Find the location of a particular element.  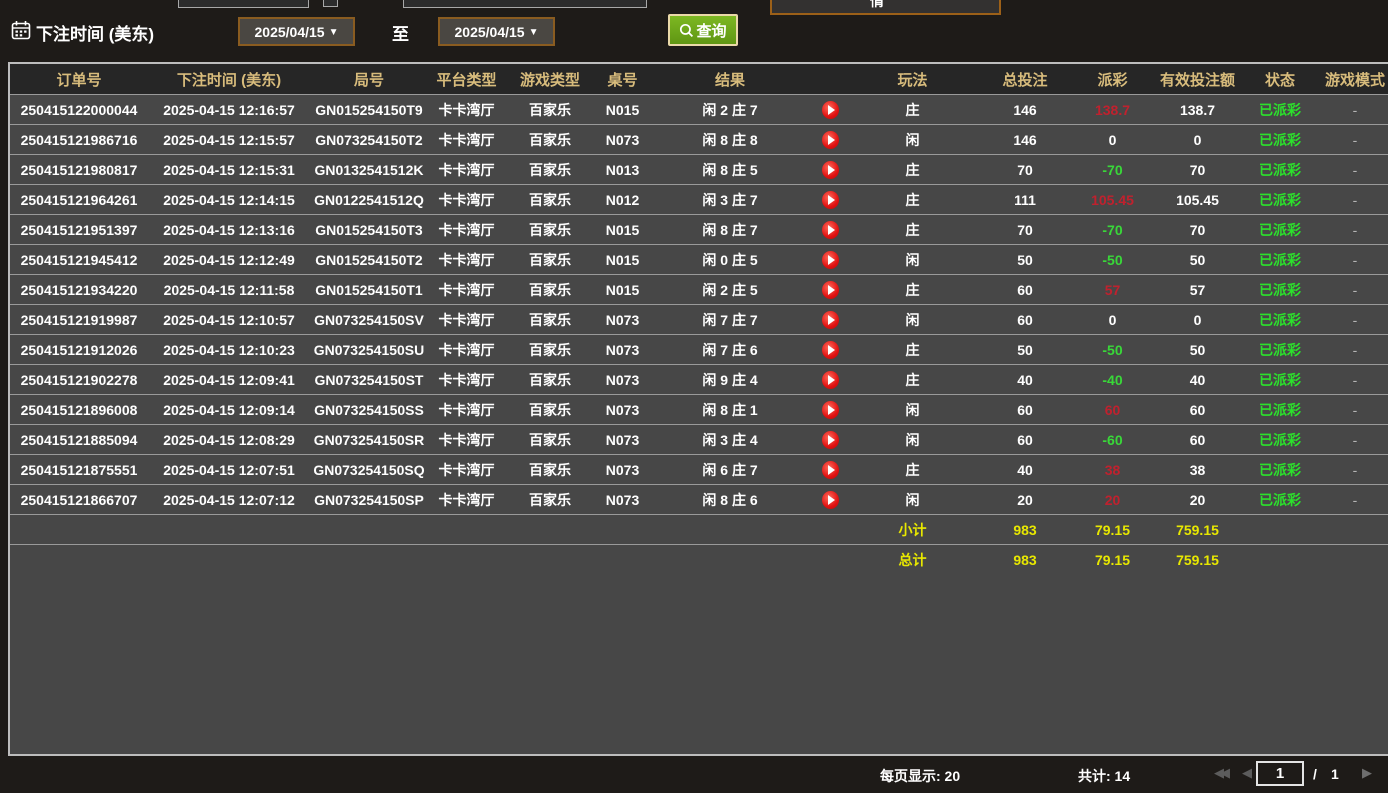

order-id: 250415121912026 is located at coordinates (79, 349).